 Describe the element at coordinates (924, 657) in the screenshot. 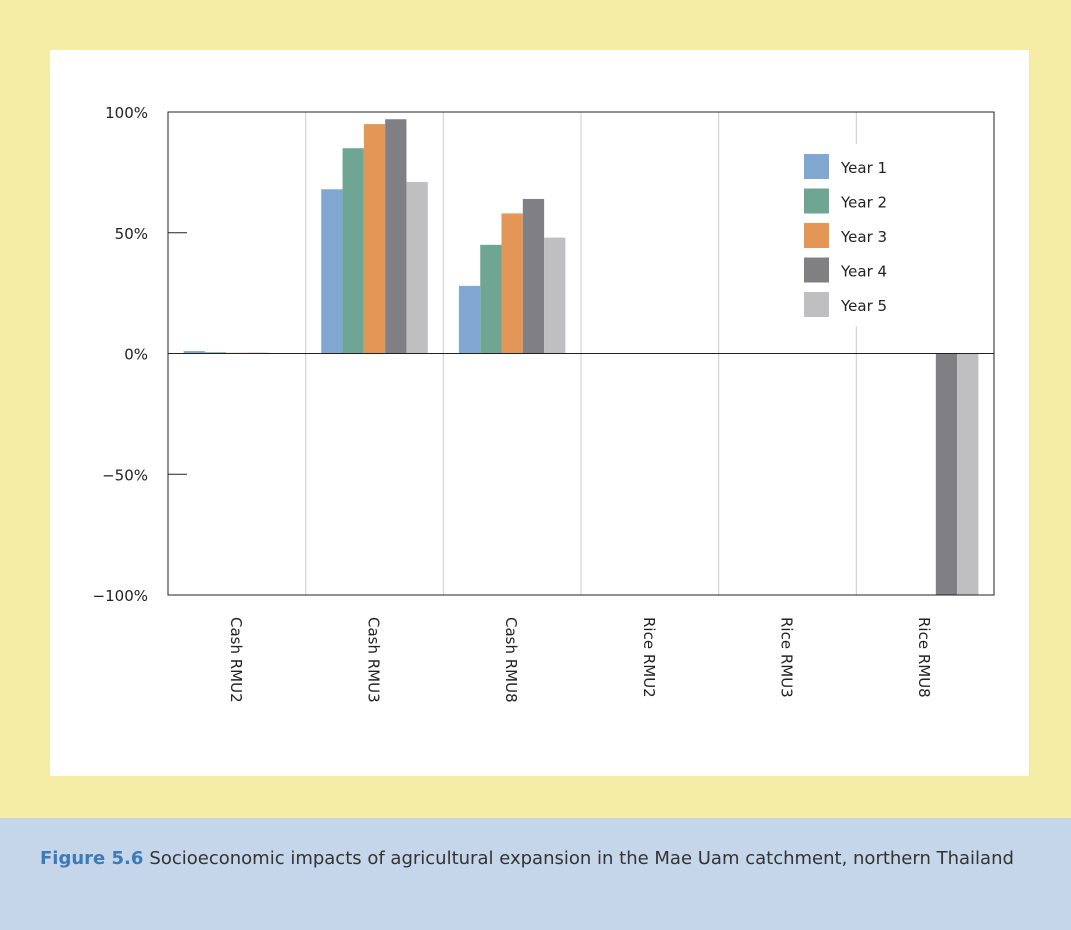

I see `x-category-label: Rice RMU8` at that location.